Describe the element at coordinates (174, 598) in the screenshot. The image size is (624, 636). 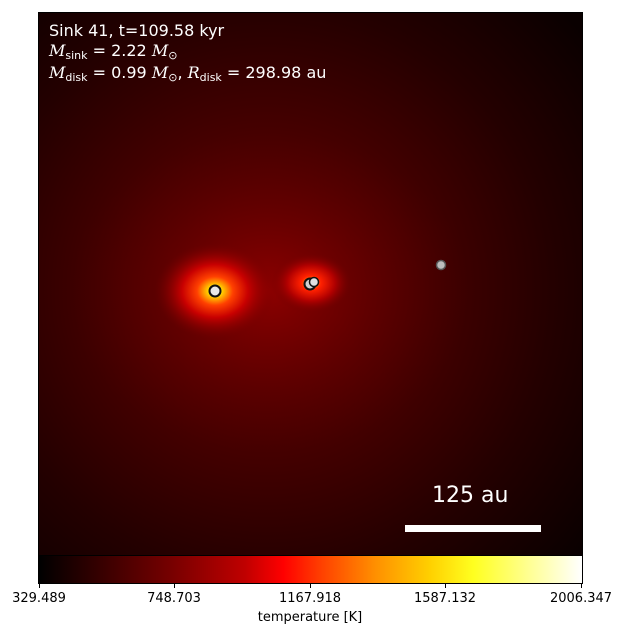
I see `colorbar-tick-label: 748.703` at that location.